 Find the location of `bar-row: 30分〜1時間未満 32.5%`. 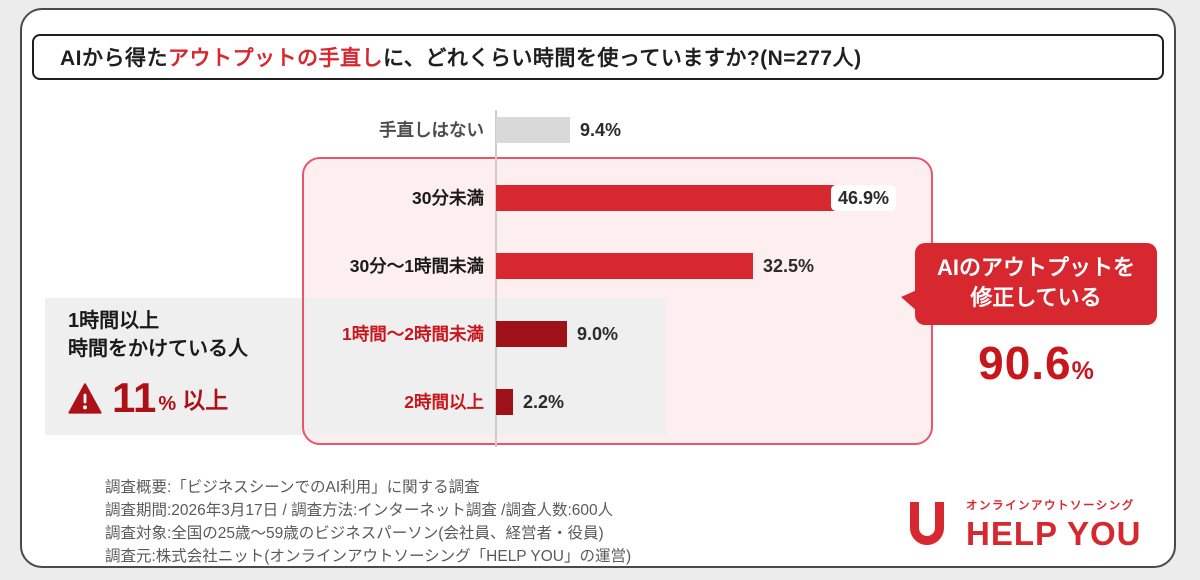

bar-row: 30分〜1時間未満 32.5% is located at coordinates (598, 266).